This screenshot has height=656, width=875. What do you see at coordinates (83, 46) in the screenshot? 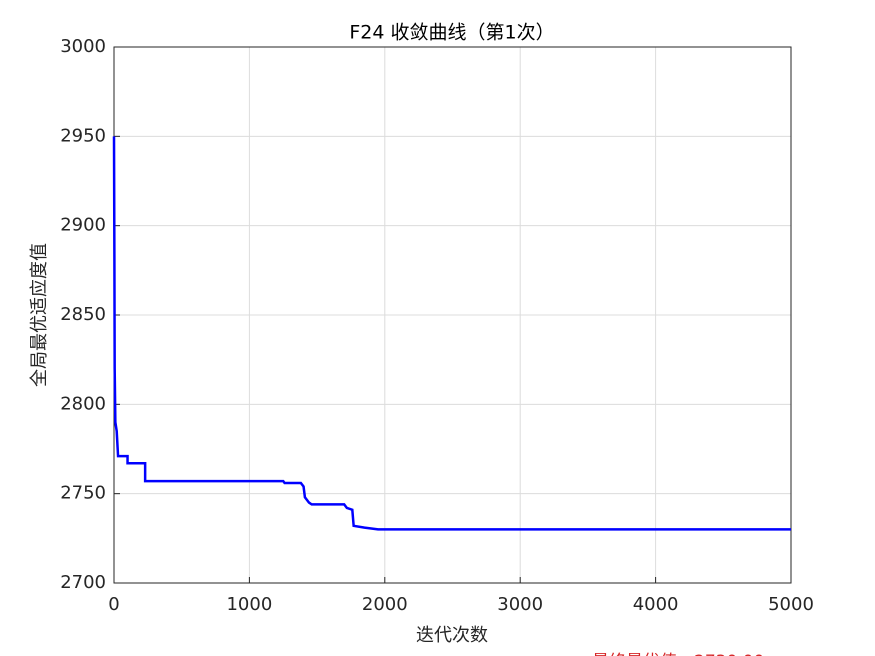
I see `y-tick-label: 3000` at bounding box center [83, 46].